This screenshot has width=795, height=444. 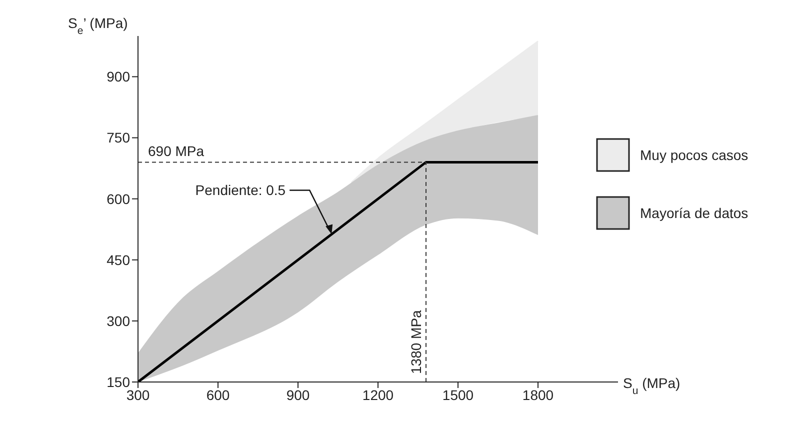 What do you see at coordinates (458, 394) in the screenshot?
I see `x-tick-label: 1500` at bounding box center [458, 394].